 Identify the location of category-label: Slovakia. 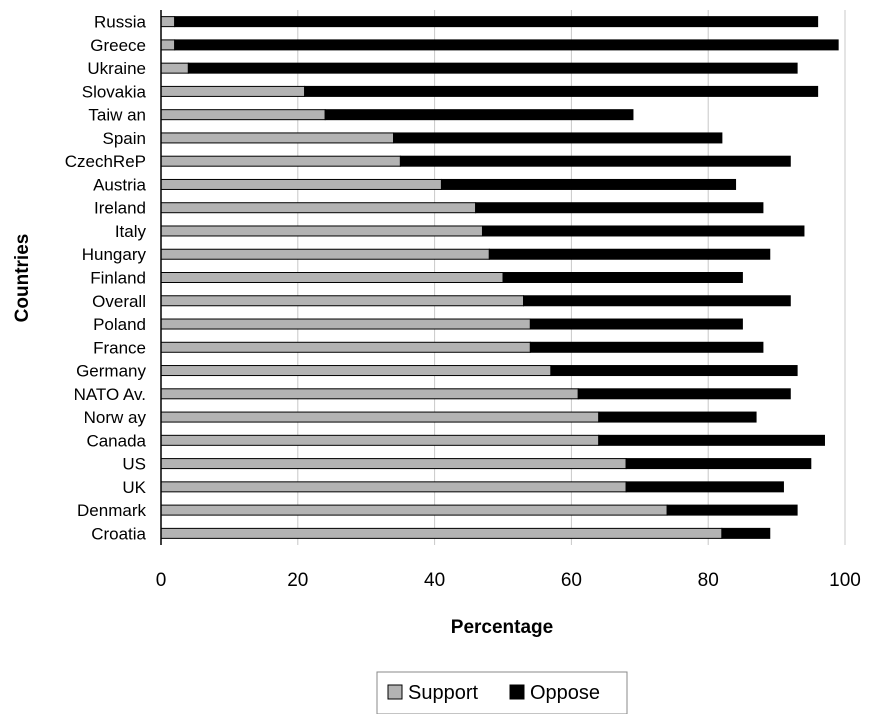
(114, 91).